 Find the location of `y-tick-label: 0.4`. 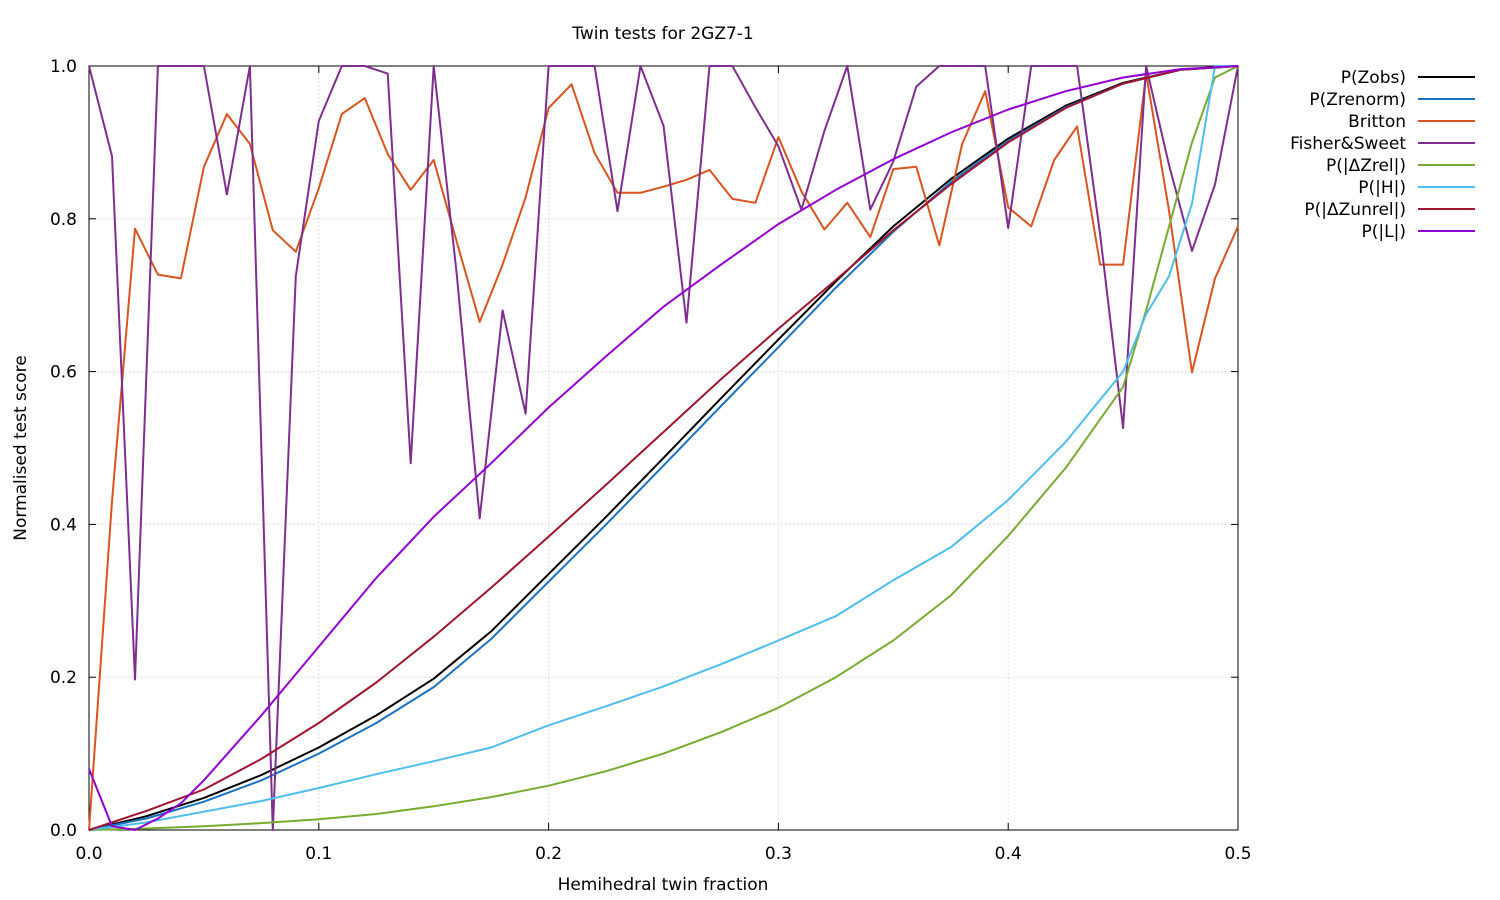

y-tick-label: 0.4 is located at coordinates (63, 525).